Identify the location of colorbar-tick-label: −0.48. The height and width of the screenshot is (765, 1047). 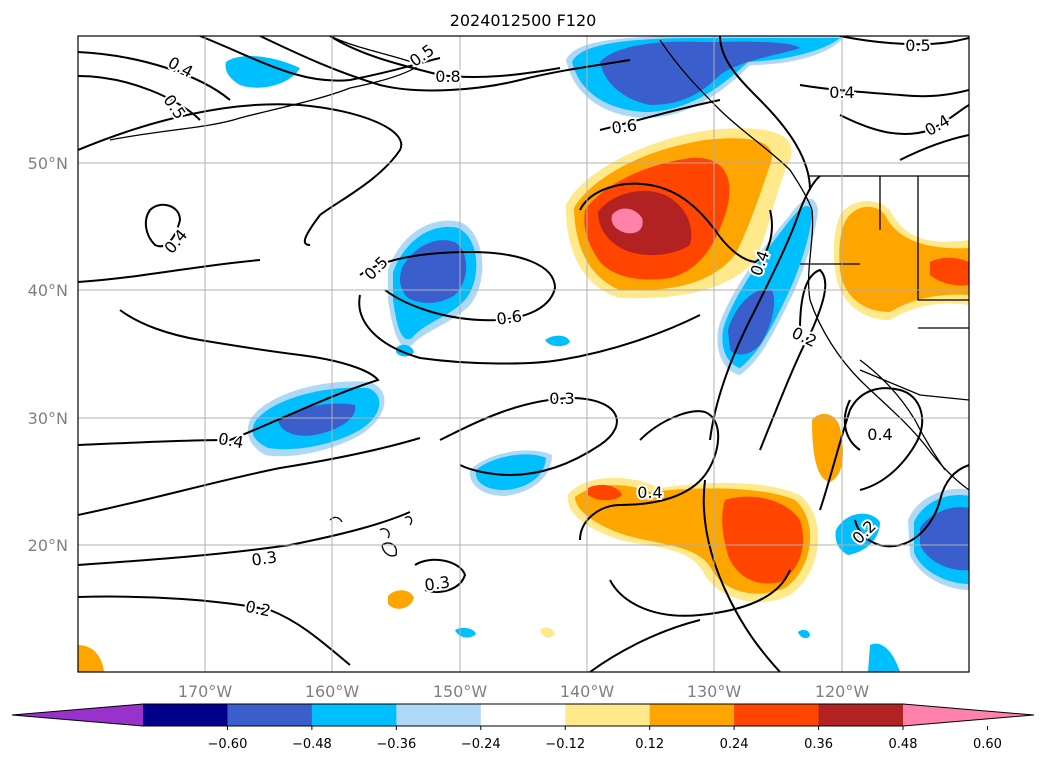
(312, 744).